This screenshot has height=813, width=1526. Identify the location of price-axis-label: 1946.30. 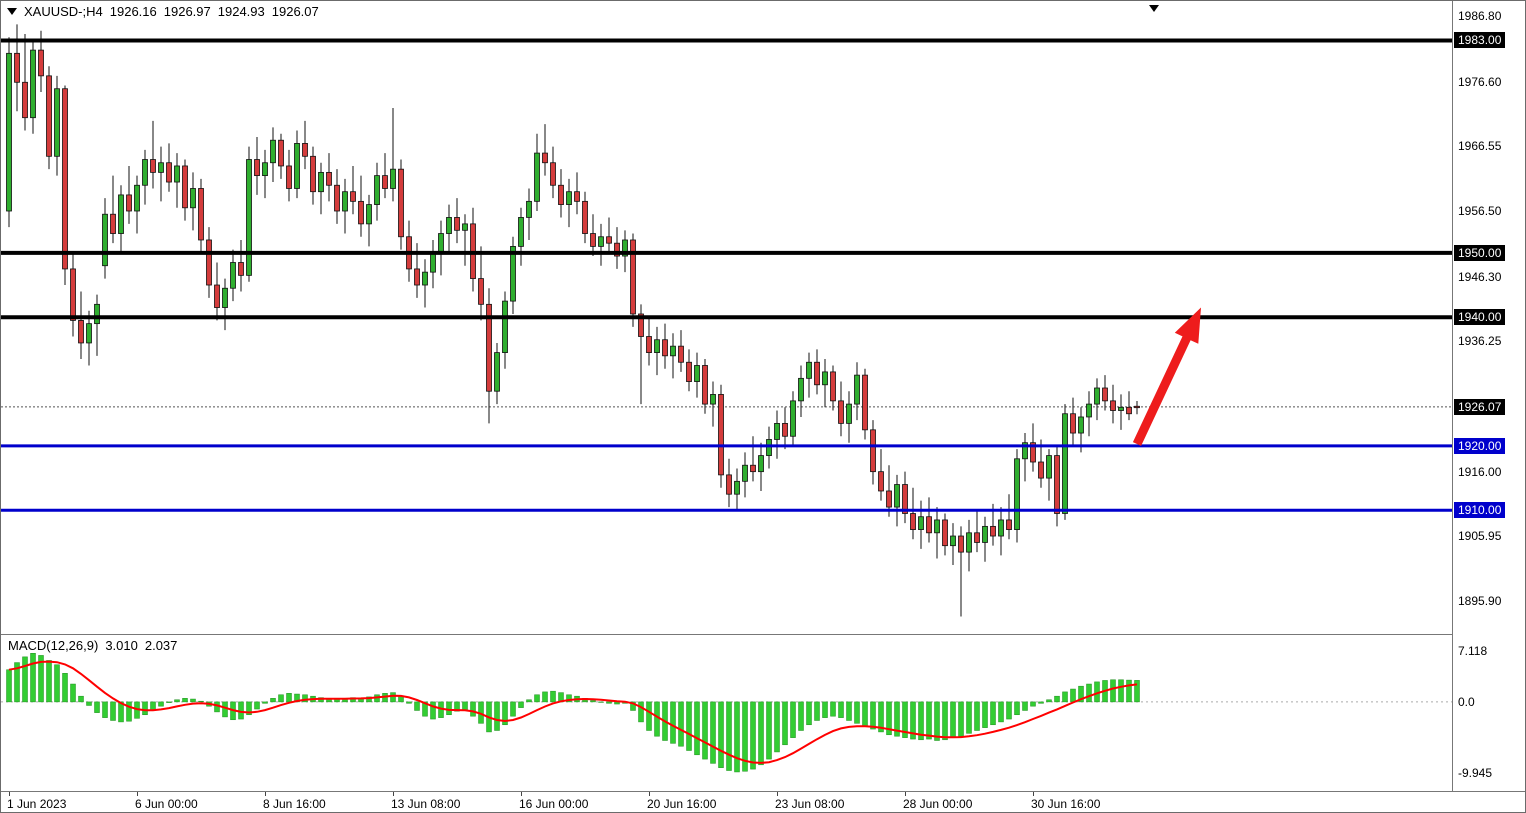
(1480, 276).